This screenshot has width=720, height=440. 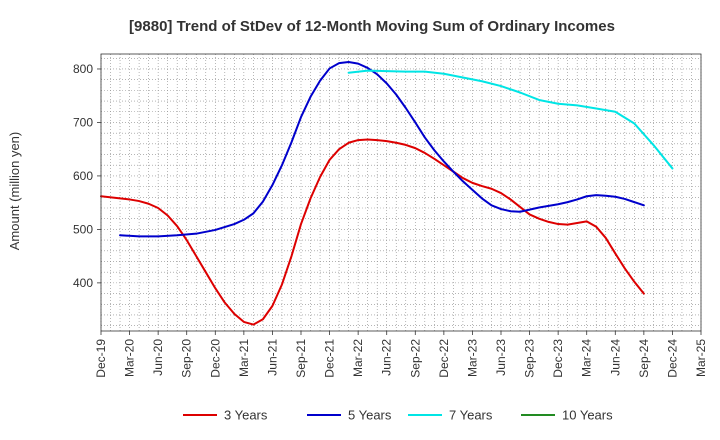 What do you see at coordinates (244, 358) in the screenshot?
I see `x-tick-label: Mar-21` at bounding box center [244, 358].